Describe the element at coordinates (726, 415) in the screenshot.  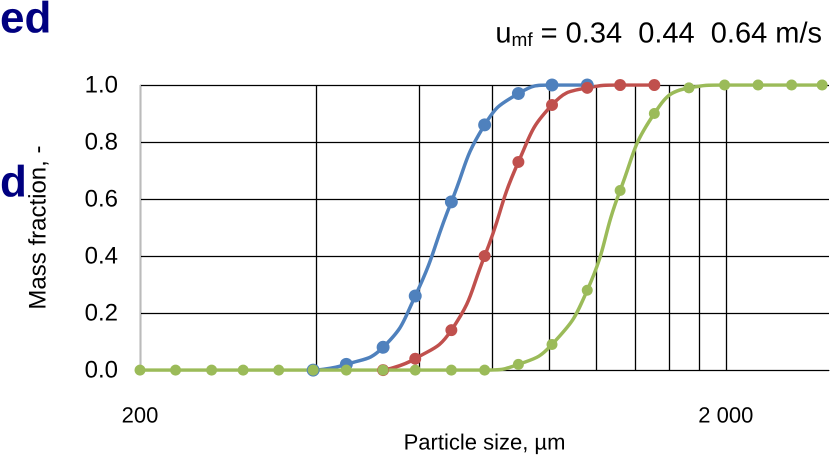
I see `x-tick-label: 2 000` at that location.